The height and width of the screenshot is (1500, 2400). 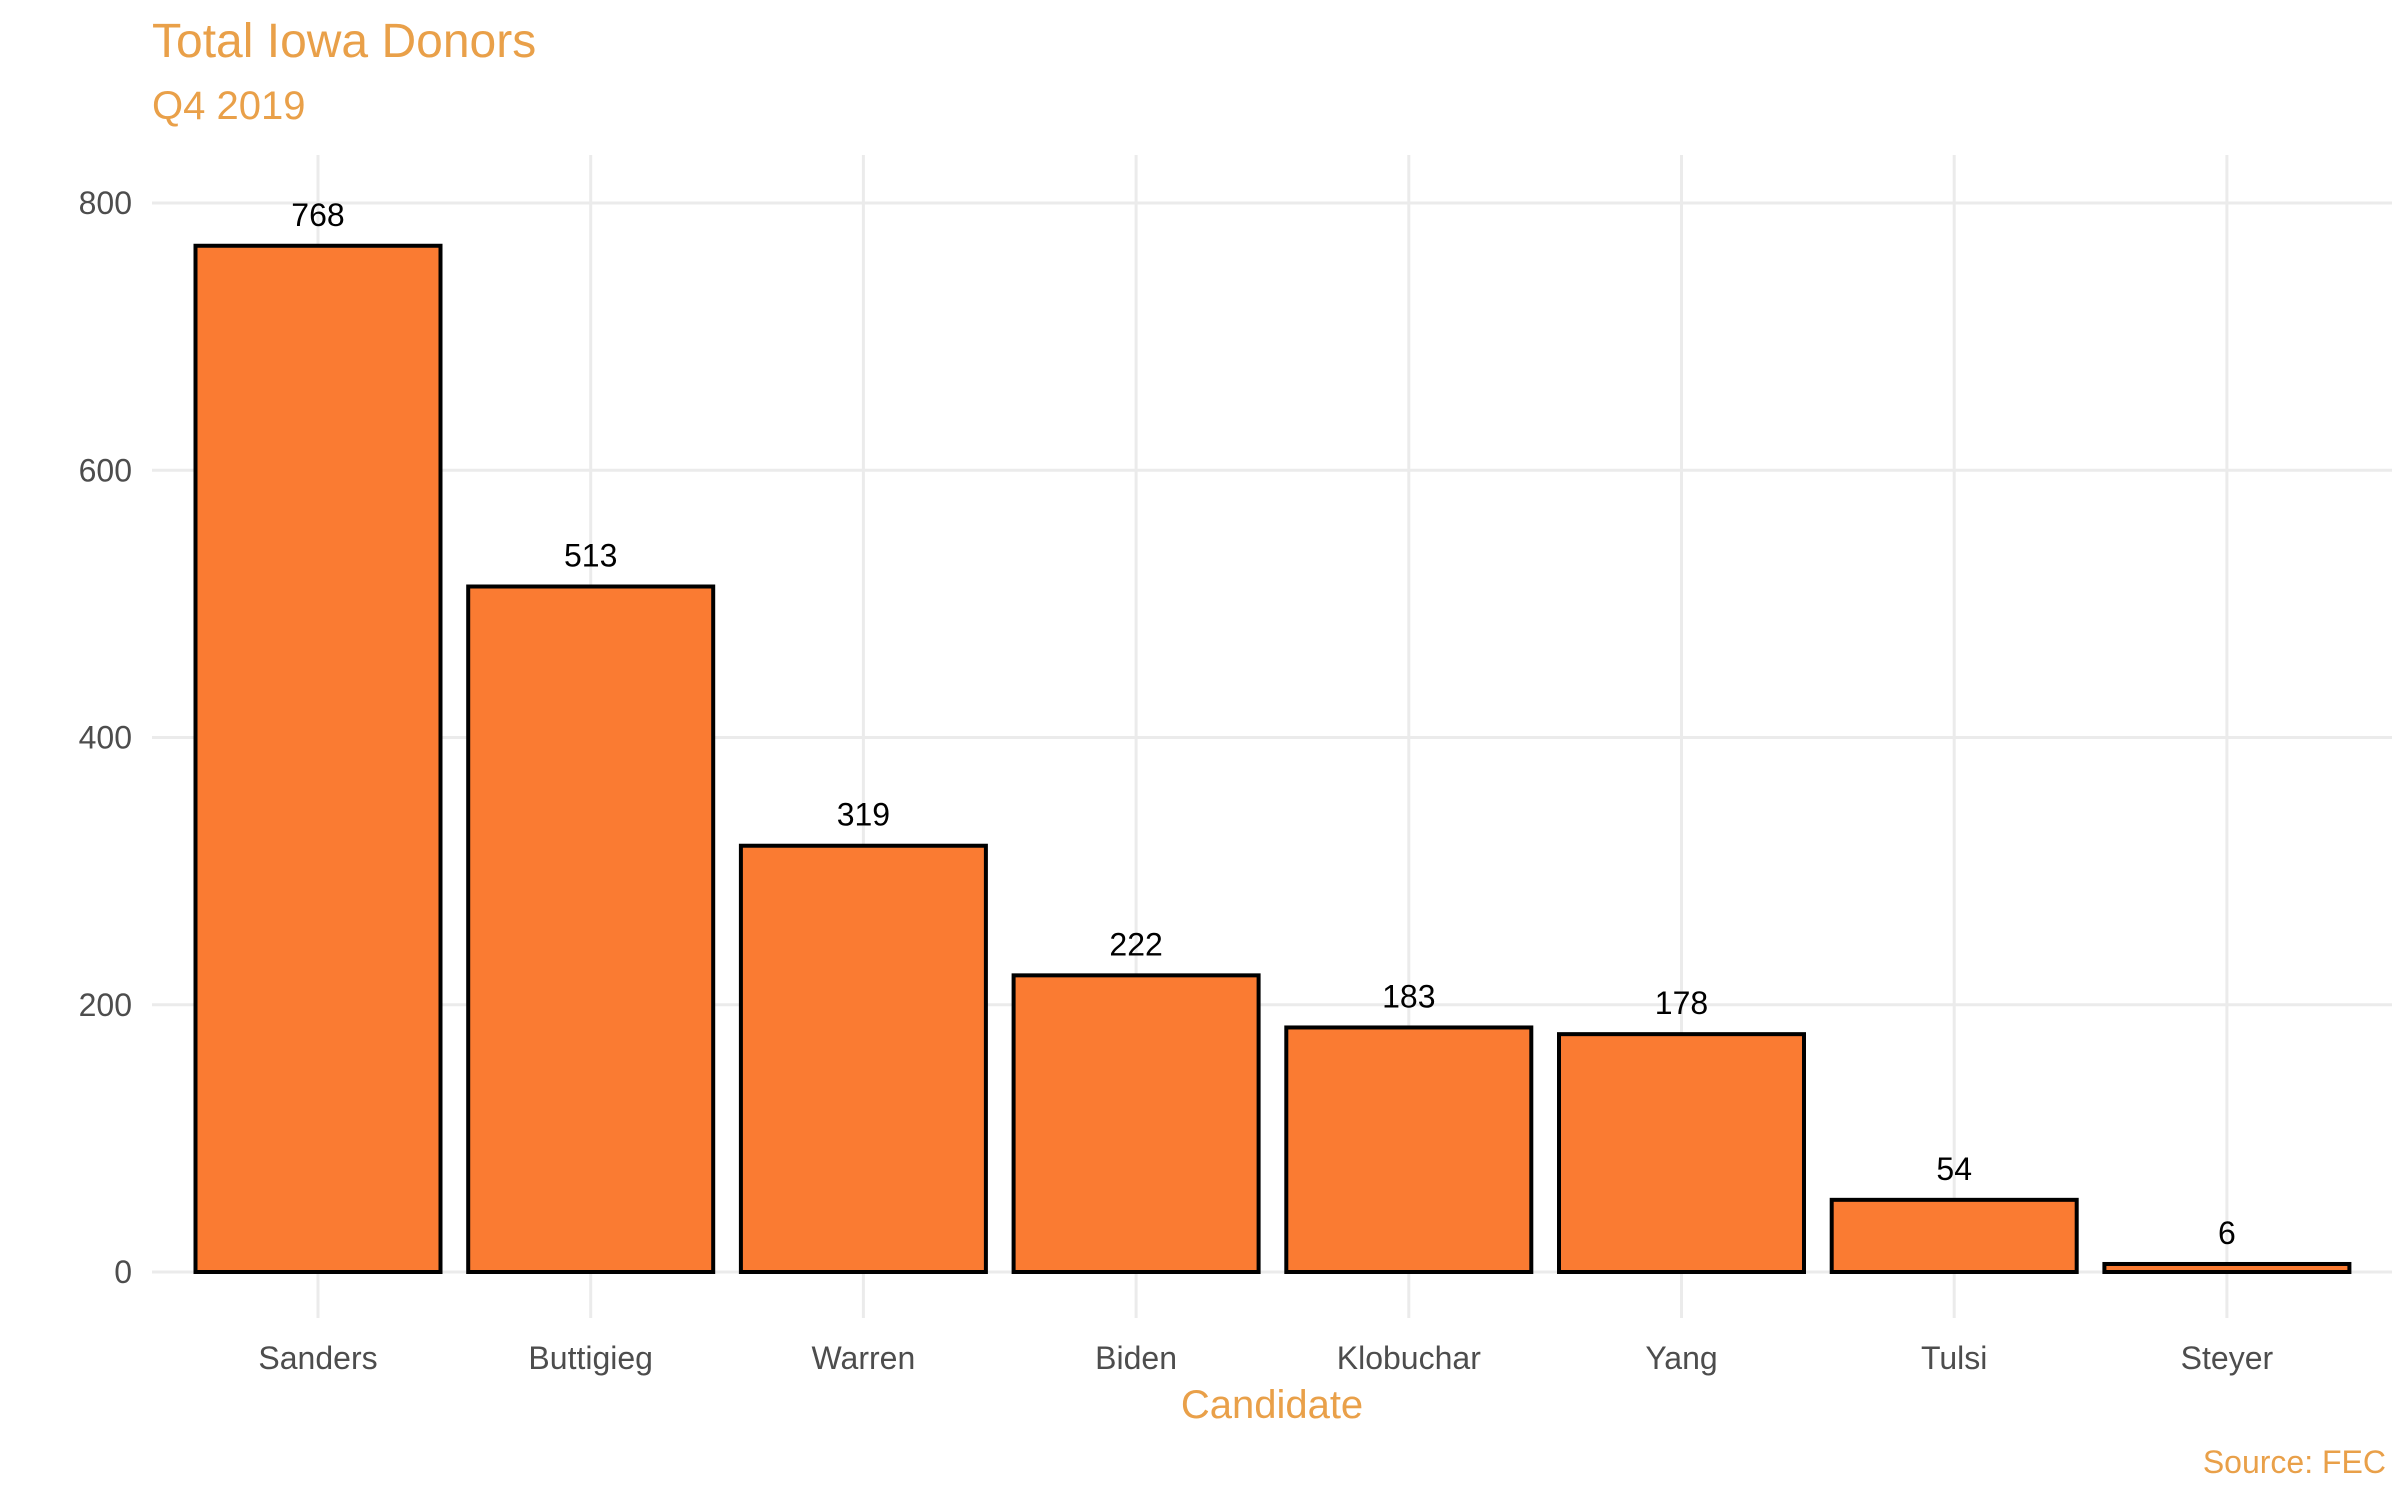 What do you see at coordinates (864, 1358) in the screenshot?
I see `x-tick-label: Warren` at bounding box center [864, 1358].